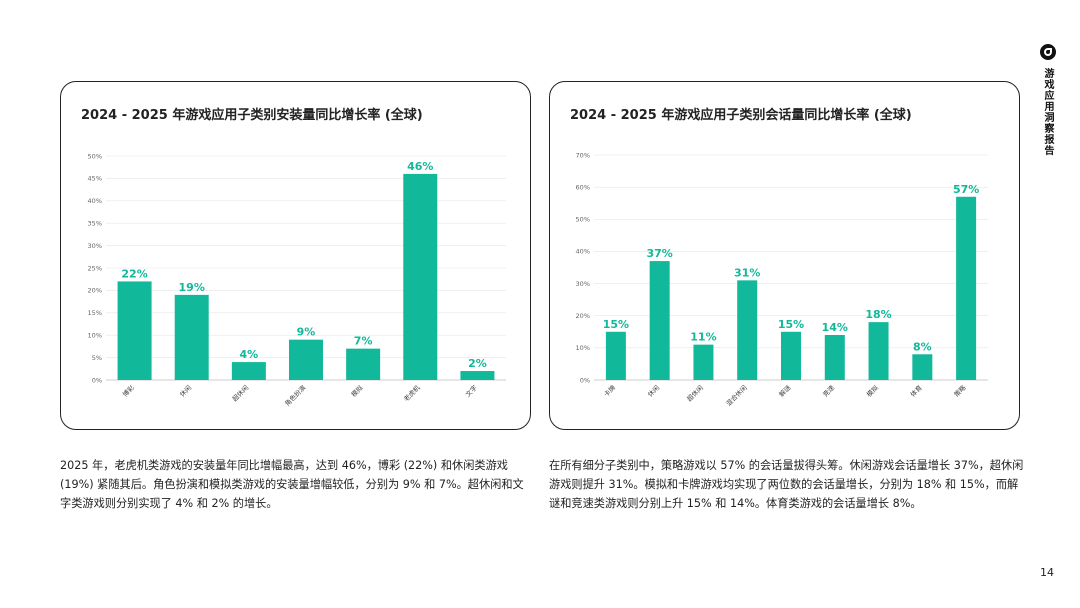 This screenshot has height=608, width=1080. What do you see at coordinates (703, 337) in the screenshot?
I see `session-chart-data-label: 11%` at bounding box center [703, 337].